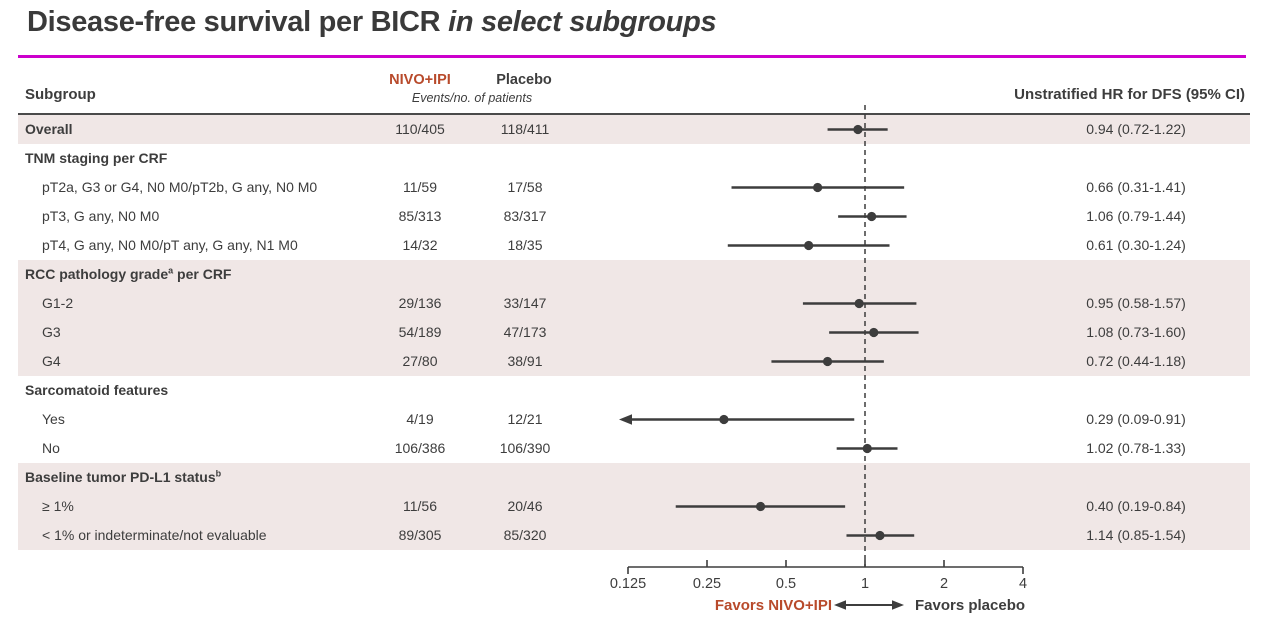  I want to click on column-header-hr: Unstratified HR for DFS (95% CI), so click(1129, 94).